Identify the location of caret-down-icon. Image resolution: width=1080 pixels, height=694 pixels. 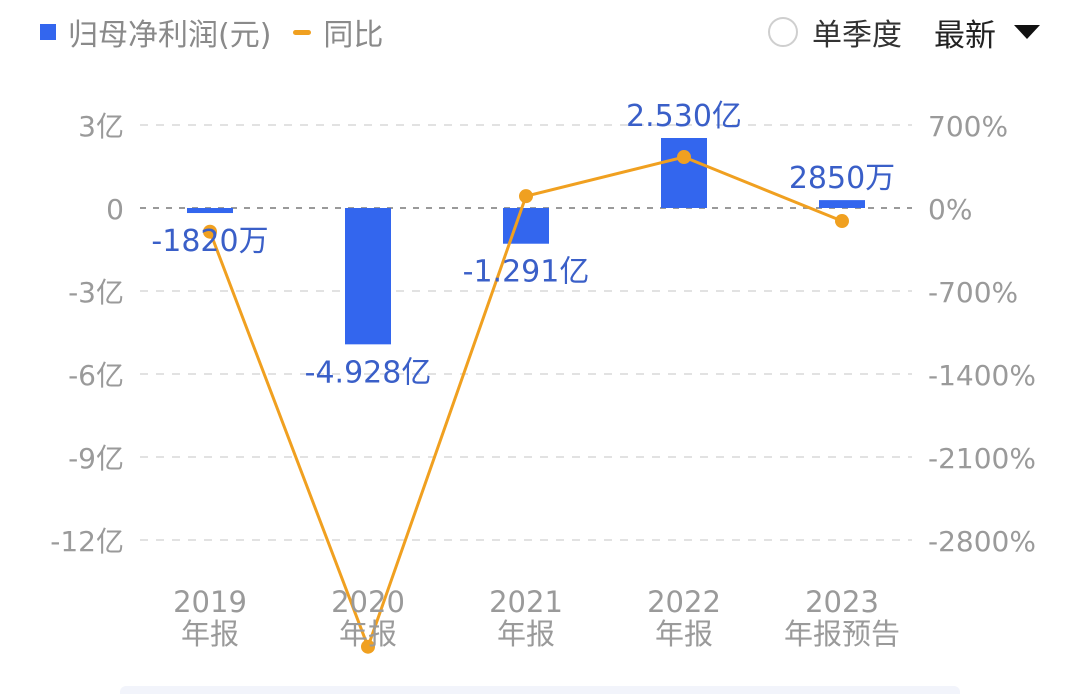
(1027, 32).